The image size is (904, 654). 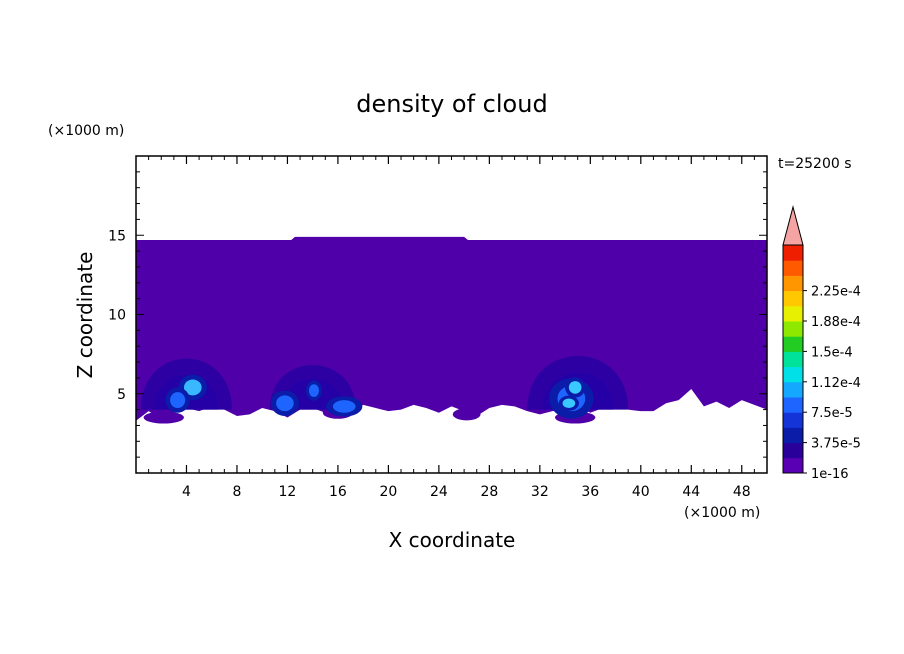 I want to click on x-tick-label: 48, so click(x=742, y=492).